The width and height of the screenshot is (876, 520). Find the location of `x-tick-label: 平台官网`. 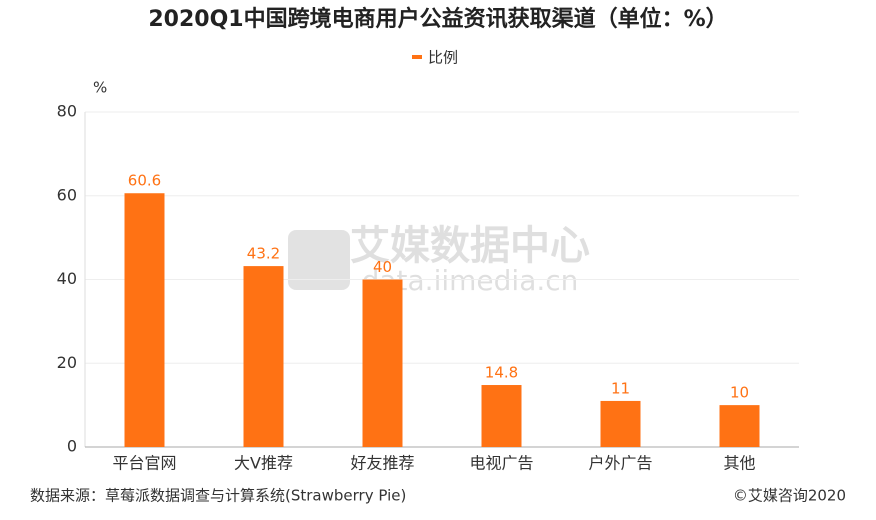

x-tick-label: 平台官网 is located at coordinates (144, 463).